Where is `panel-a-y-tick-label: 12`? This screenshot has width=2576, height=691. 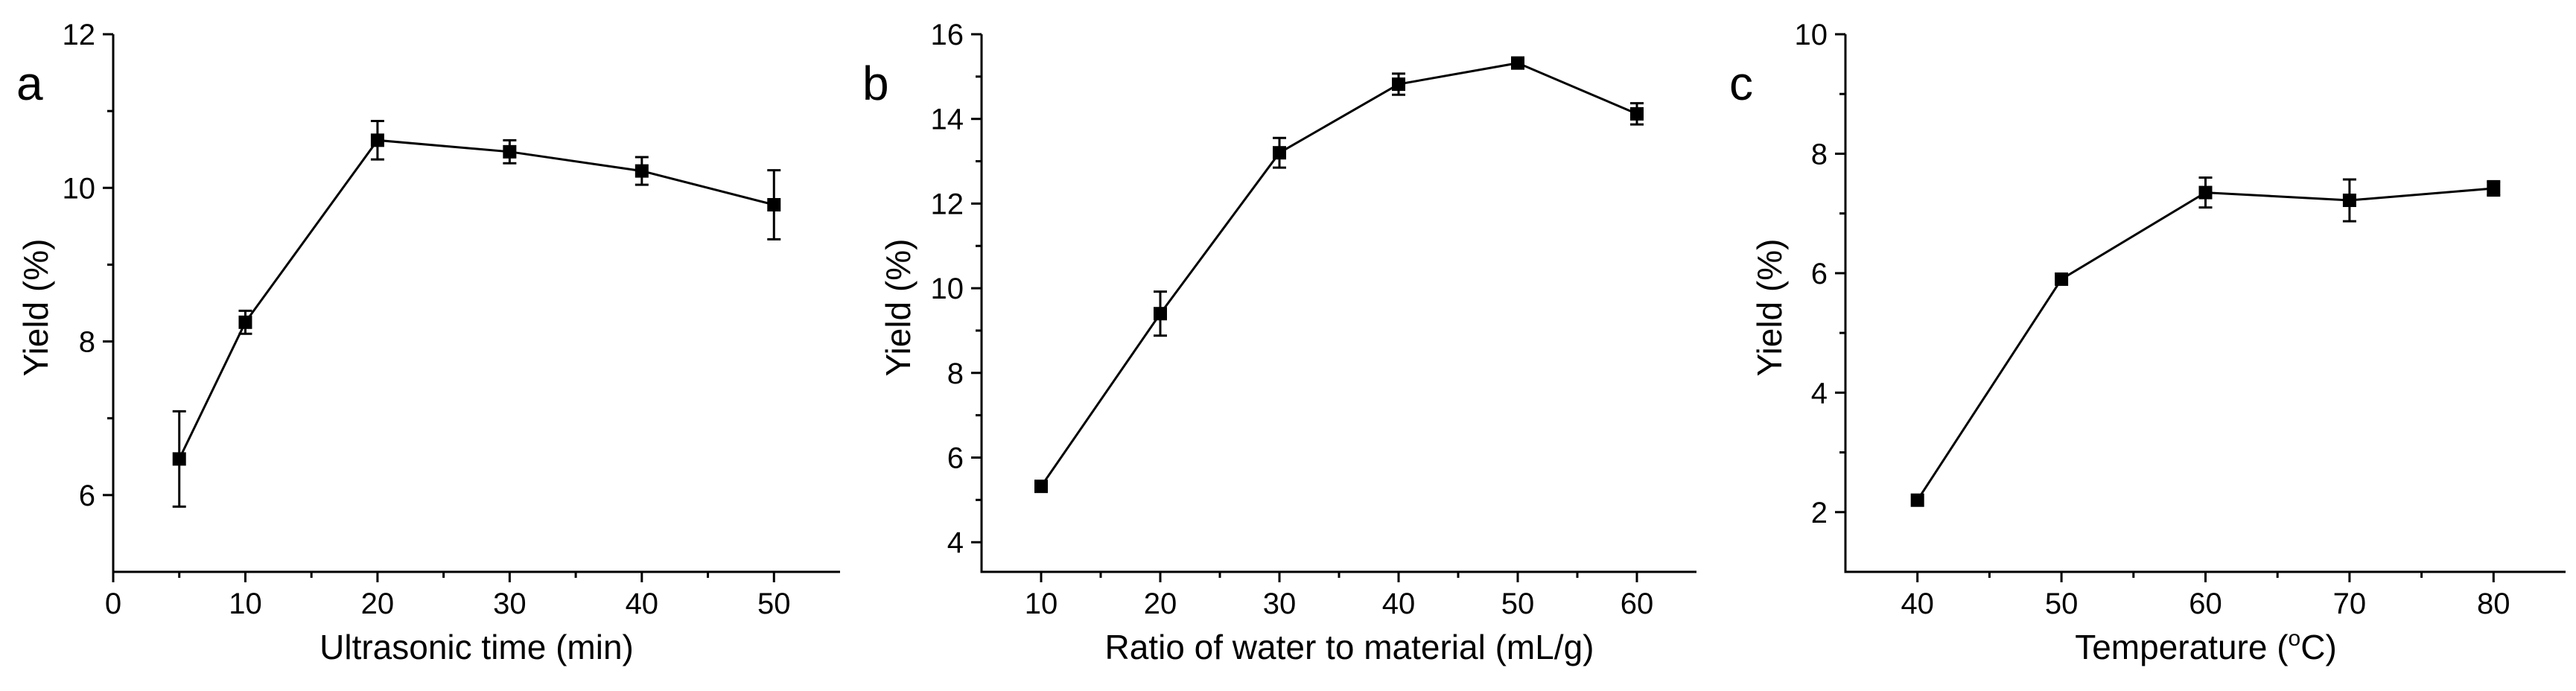 panel-a-y-tick-label: 12 is located at coordinates (79, 35).